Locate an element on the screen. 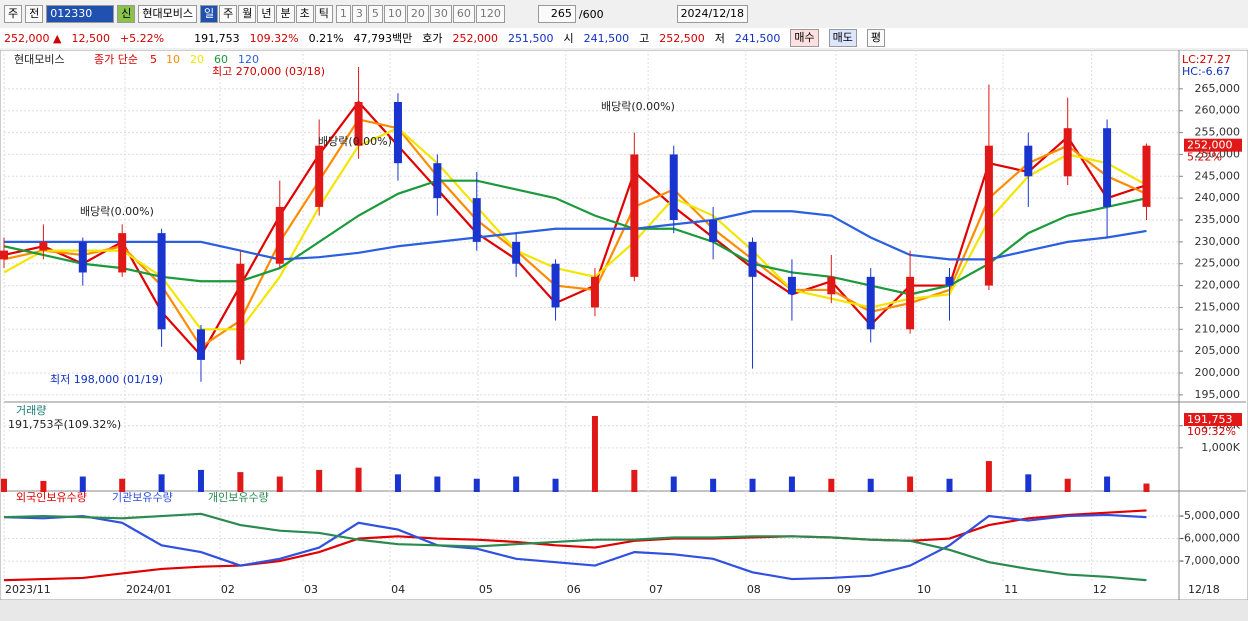  y-tick-label: 240,000 is located at coordinates (1218, 197).